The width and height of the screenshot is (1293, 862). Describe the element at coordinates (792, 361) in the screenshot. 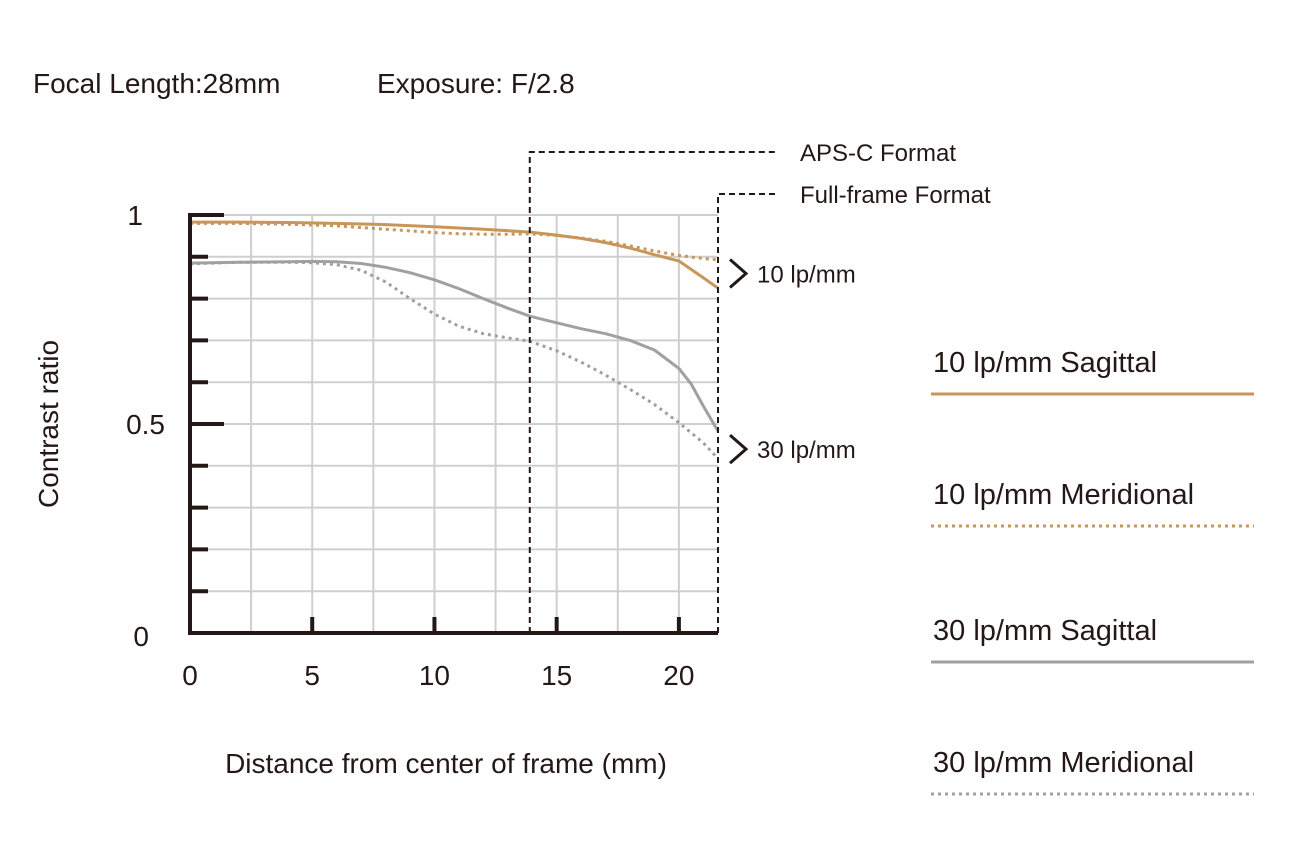

I see `group-labels: 10 lp/mm 30 lp/mm` at that location.